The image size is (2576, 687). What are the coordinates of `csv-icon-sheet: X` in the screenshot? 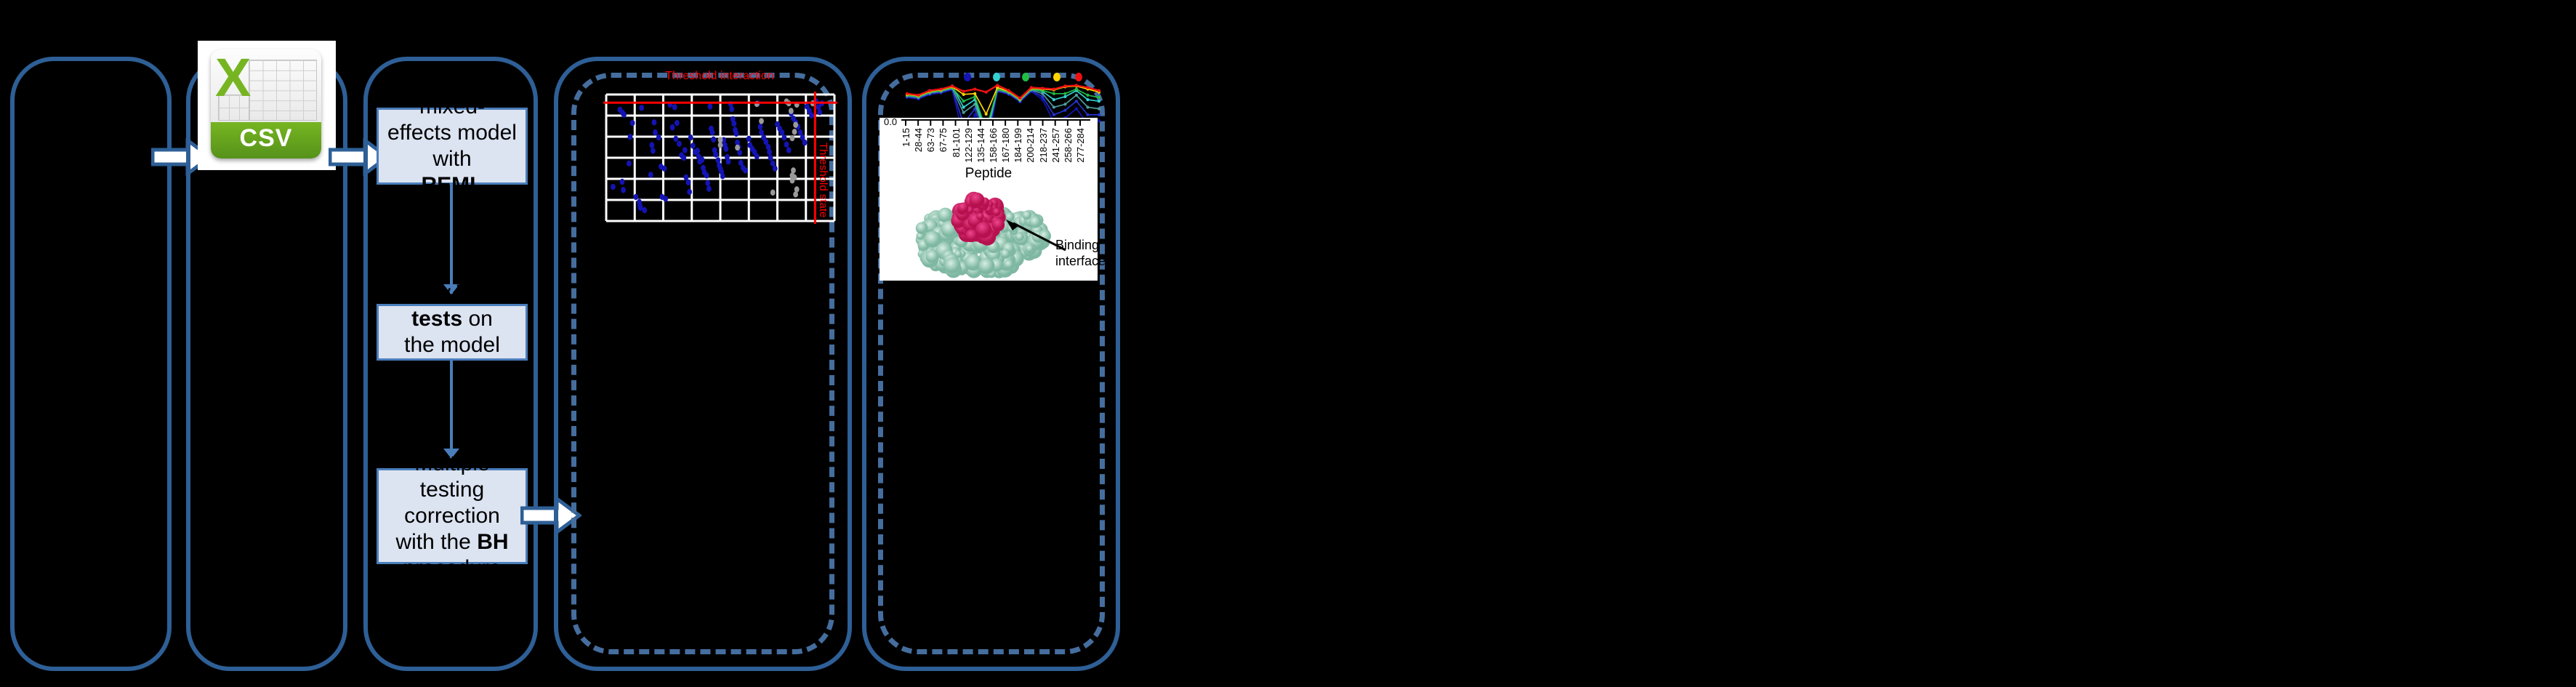 It's located at (266, 85).